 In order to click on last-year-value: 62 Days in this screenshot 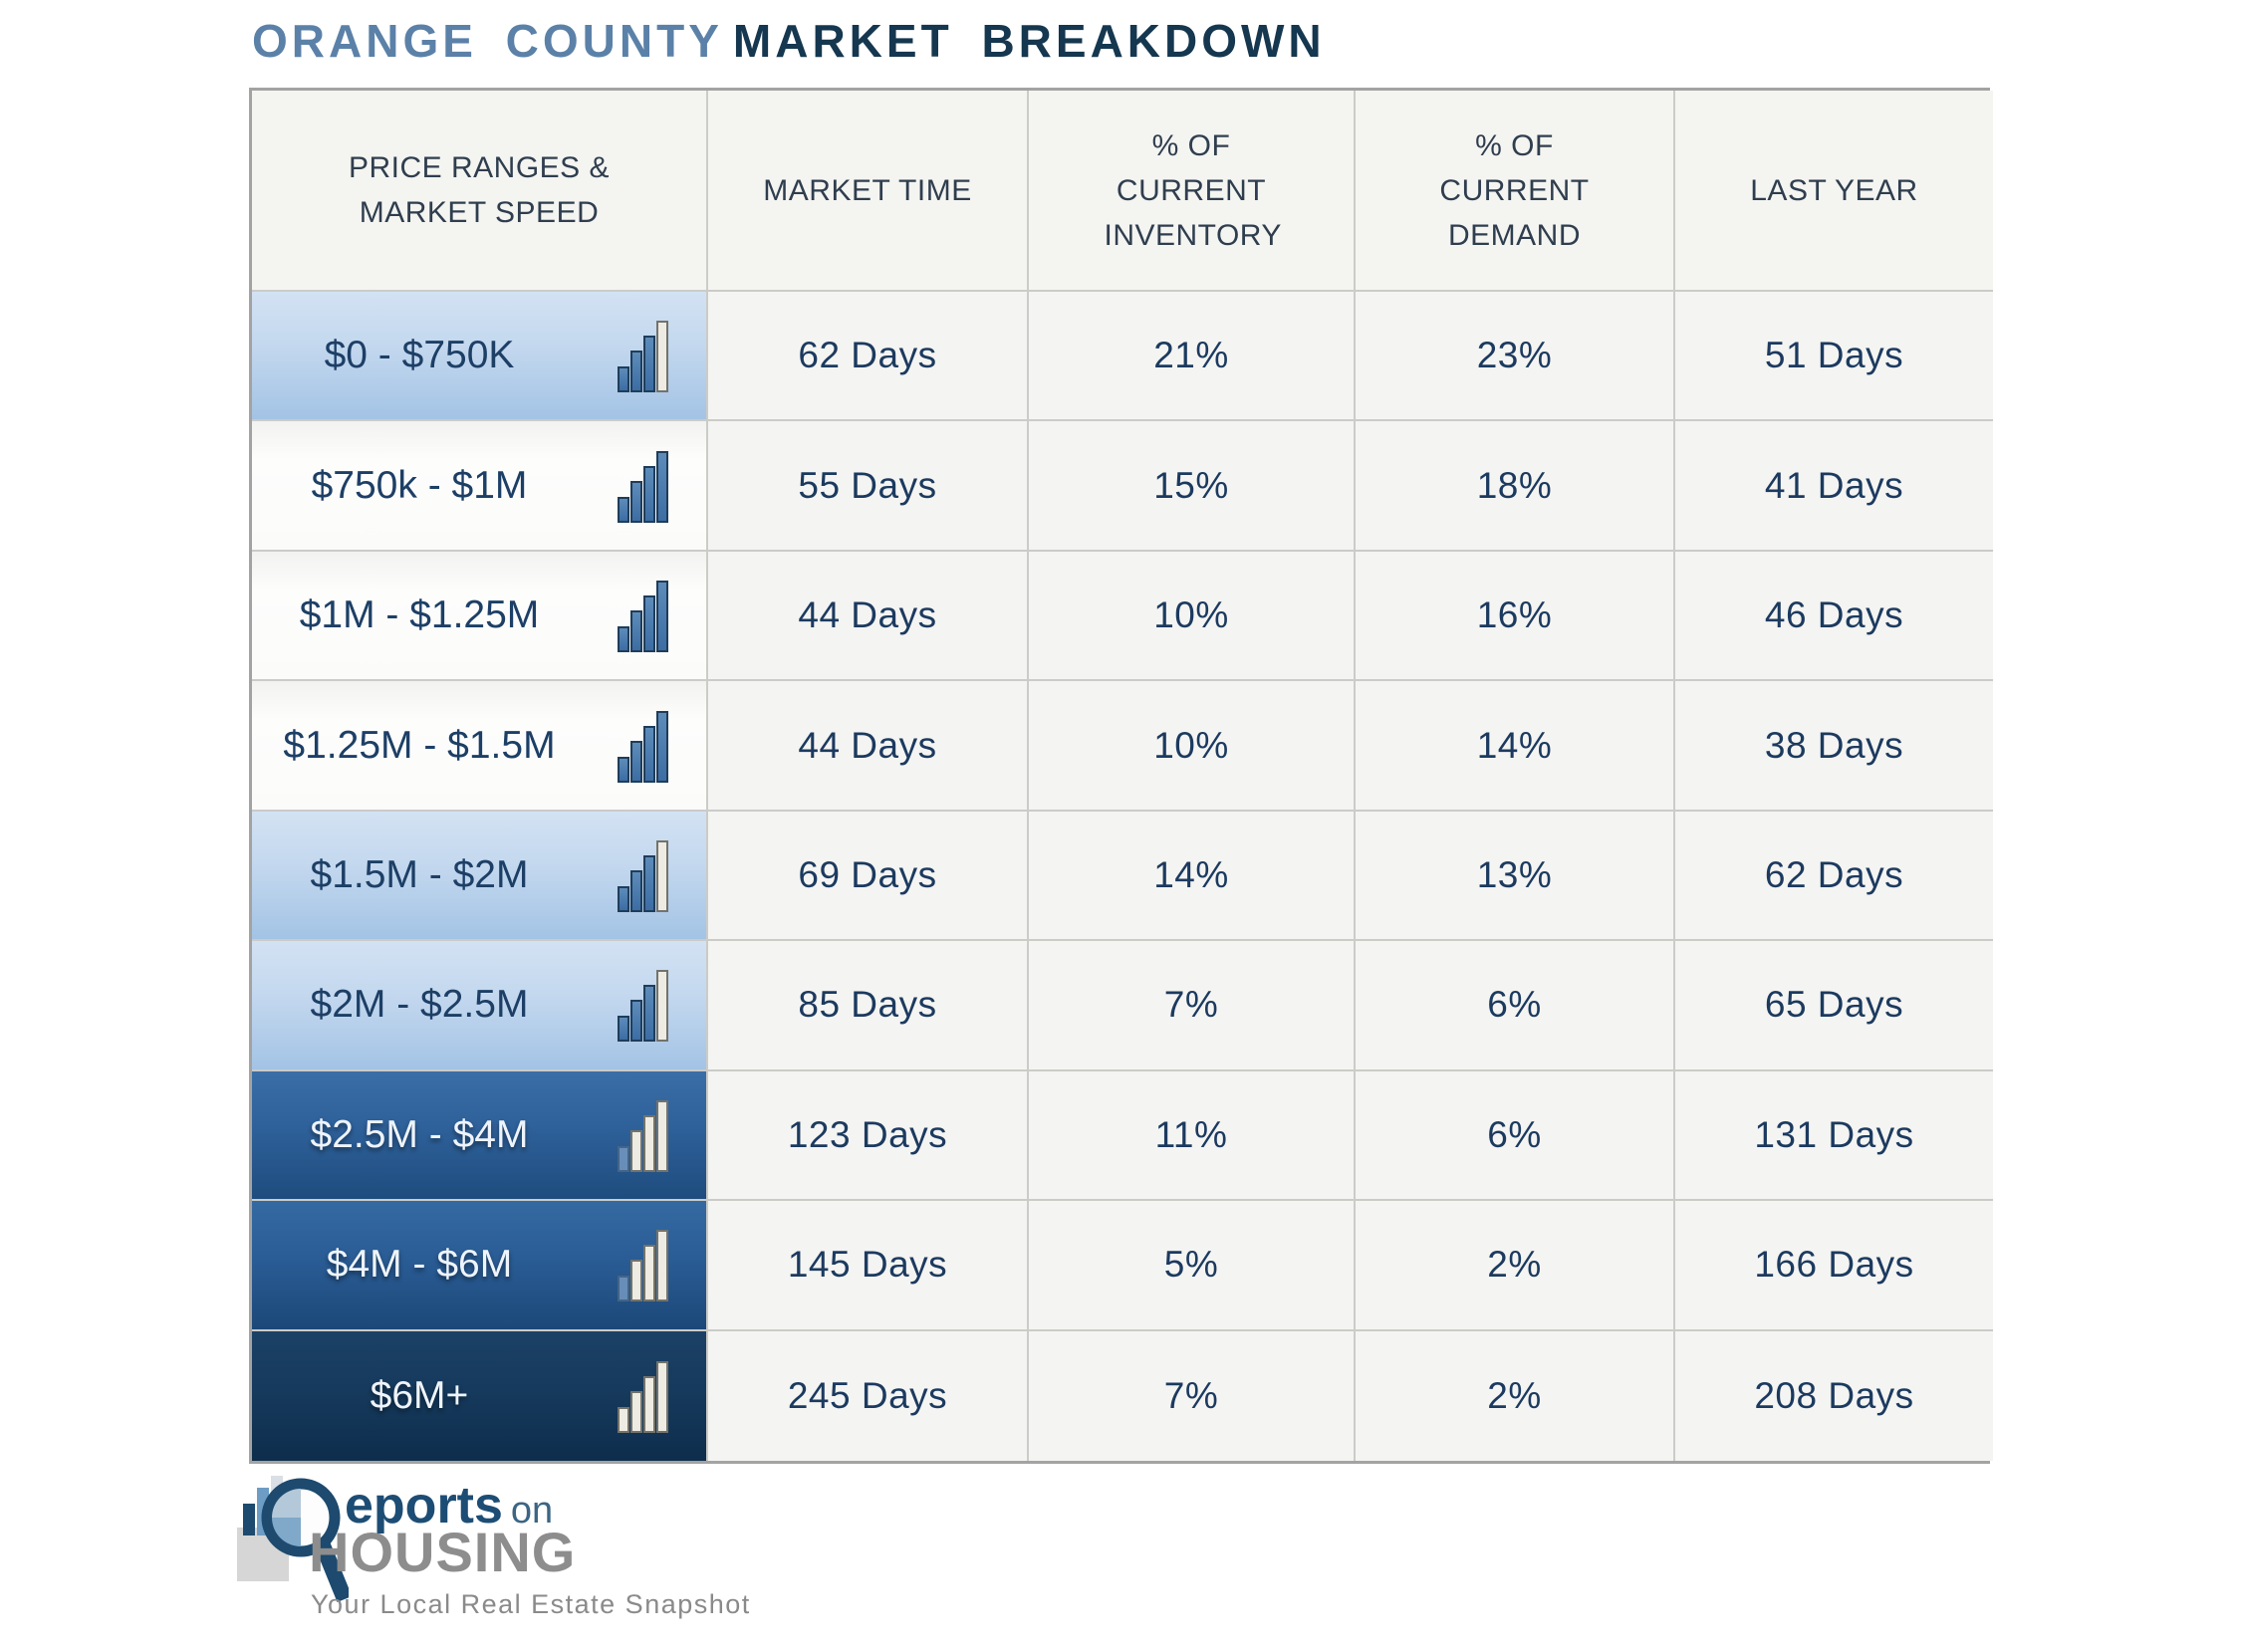, I will do `click(1834, 876)`.